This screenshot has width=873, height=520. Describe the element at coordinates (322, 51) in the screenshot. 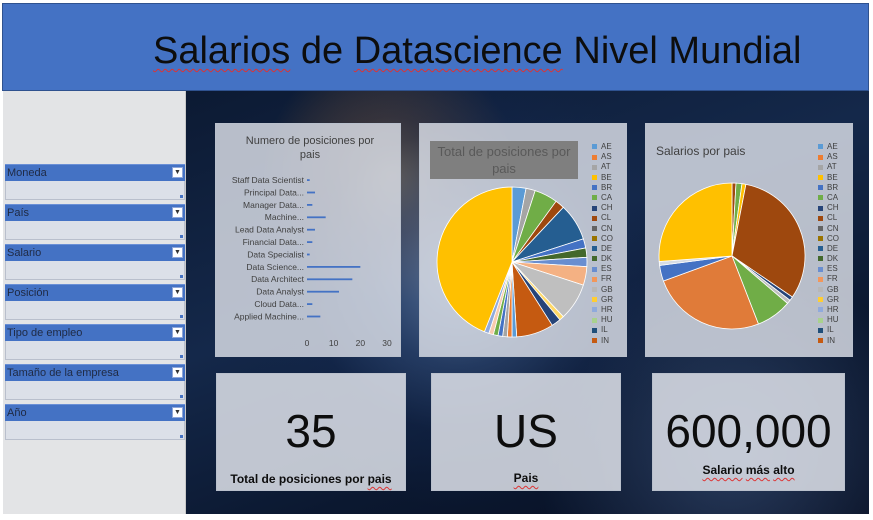

I see `title-word: de` at that location.